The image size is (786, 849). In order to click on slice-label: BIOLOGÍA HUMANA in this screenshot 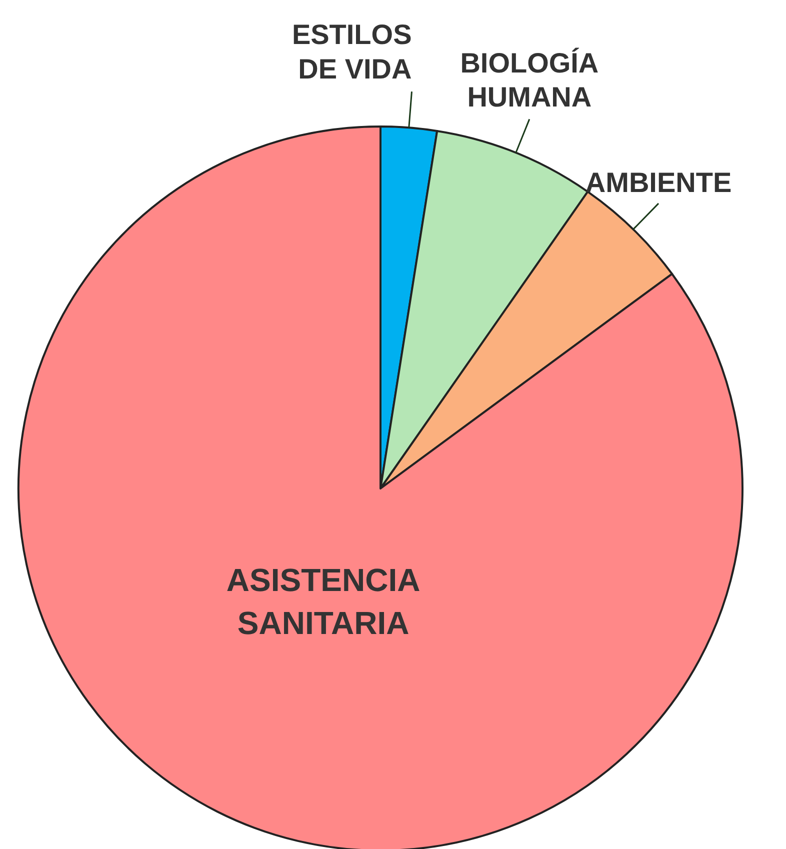, I will do `click(529, 79)`.